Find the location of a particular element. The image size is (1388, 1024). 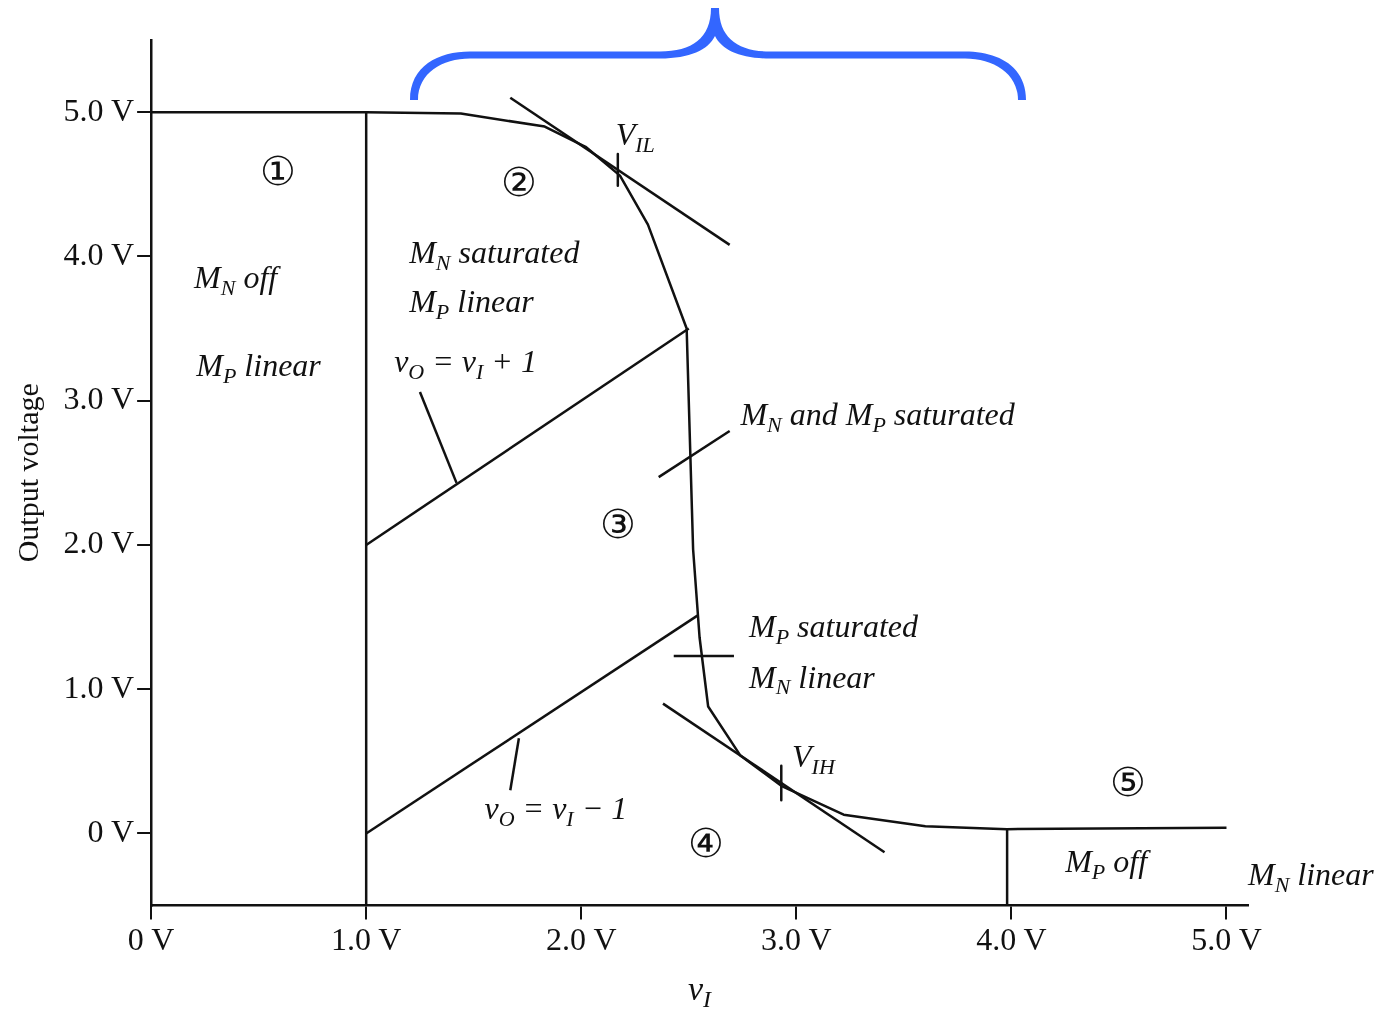

x-tick-label: 0 V is located at coordinates (151, 939).